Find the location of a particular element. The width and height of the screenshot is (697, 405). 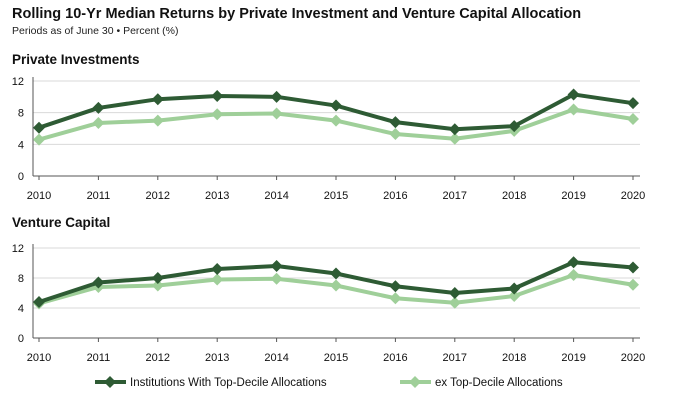

legend-dark-label: Institutions With Top-Decile Allocations is located at coordinates (228, 383).